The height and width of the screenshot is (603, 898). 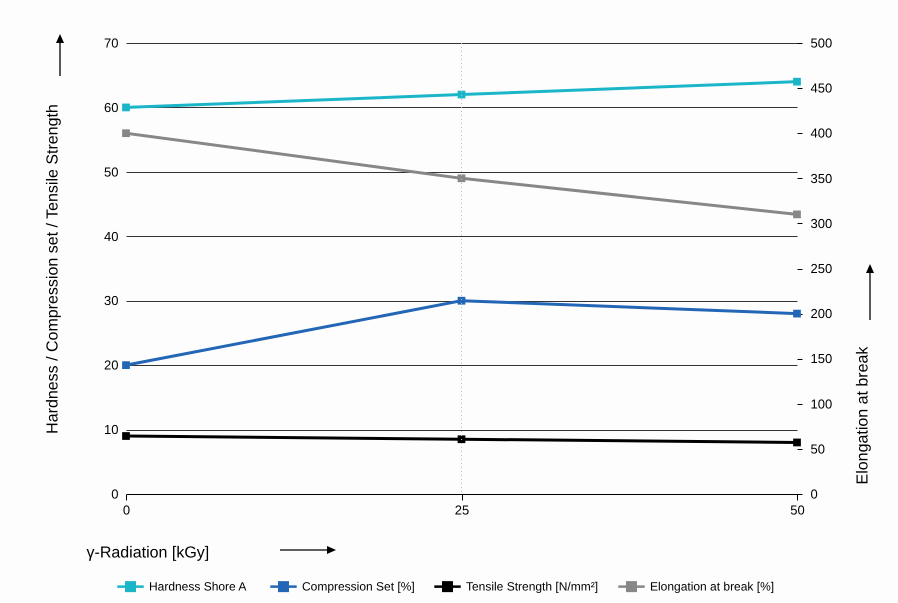 I want to click on y-tick-label: 60, so click(x=111, y=107).